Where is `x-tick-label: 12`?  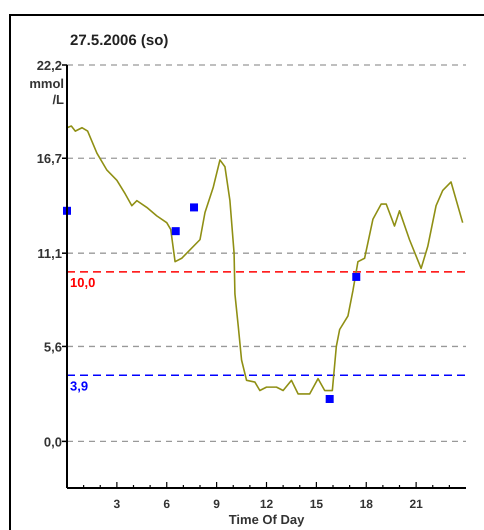
x-tick-label: 12 is located at coordinates (267, 504).